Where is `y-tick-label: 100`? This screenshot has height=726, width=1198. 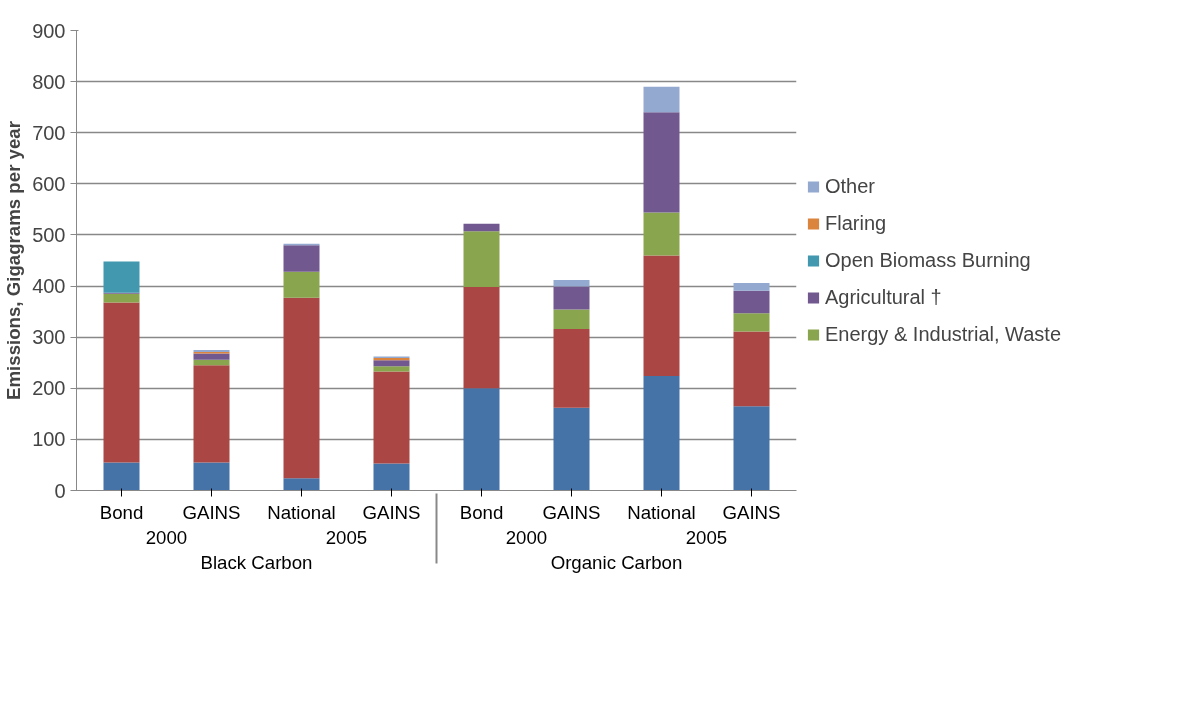 y-tick-label: 100 is located at coordinates (49, 439).